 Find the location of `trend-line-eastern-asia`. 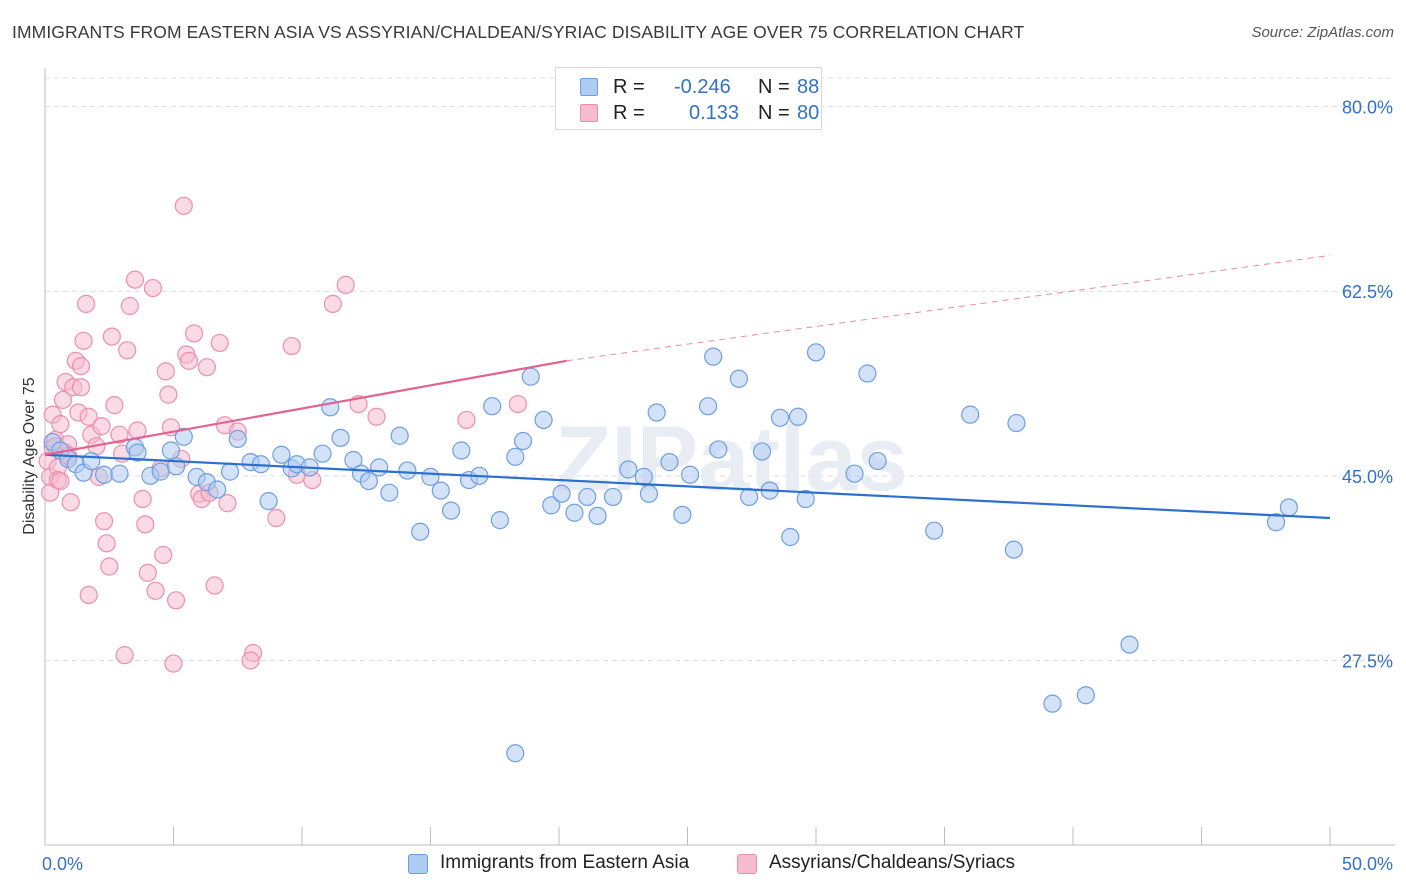

trend-line-eastern-asia is located at coordinates (687, 486).